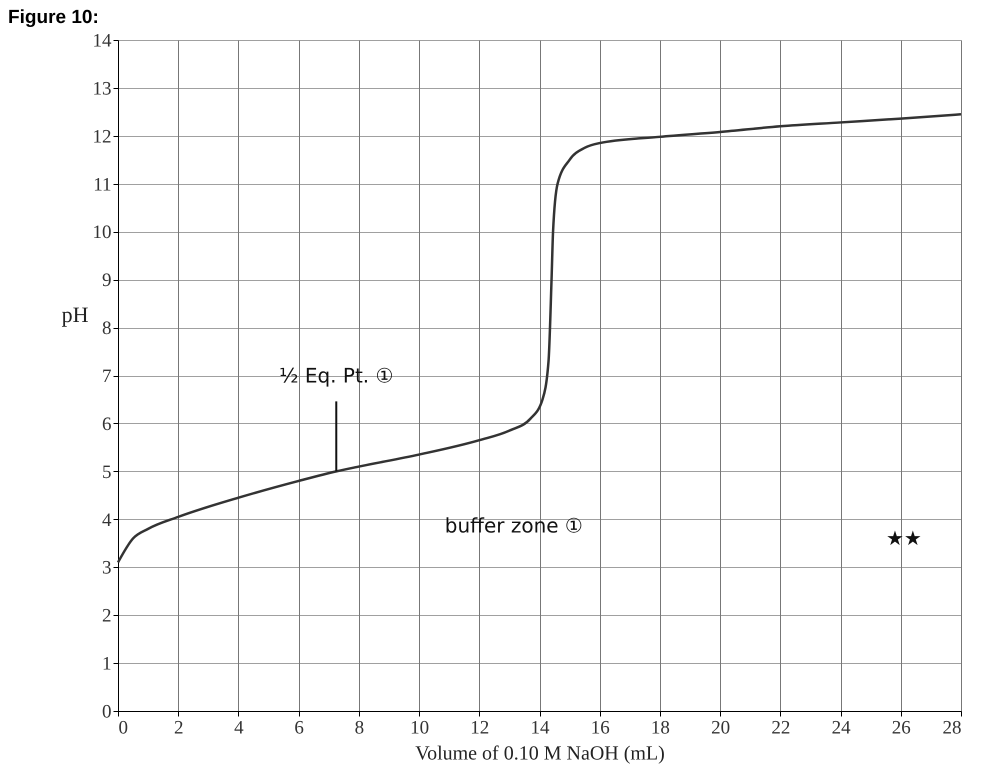 The width and height of the screenshot is (989, 774). Describe the element at coordinates (102, 233) in the screenshot. I see `y-tick-label: 10` at that location.